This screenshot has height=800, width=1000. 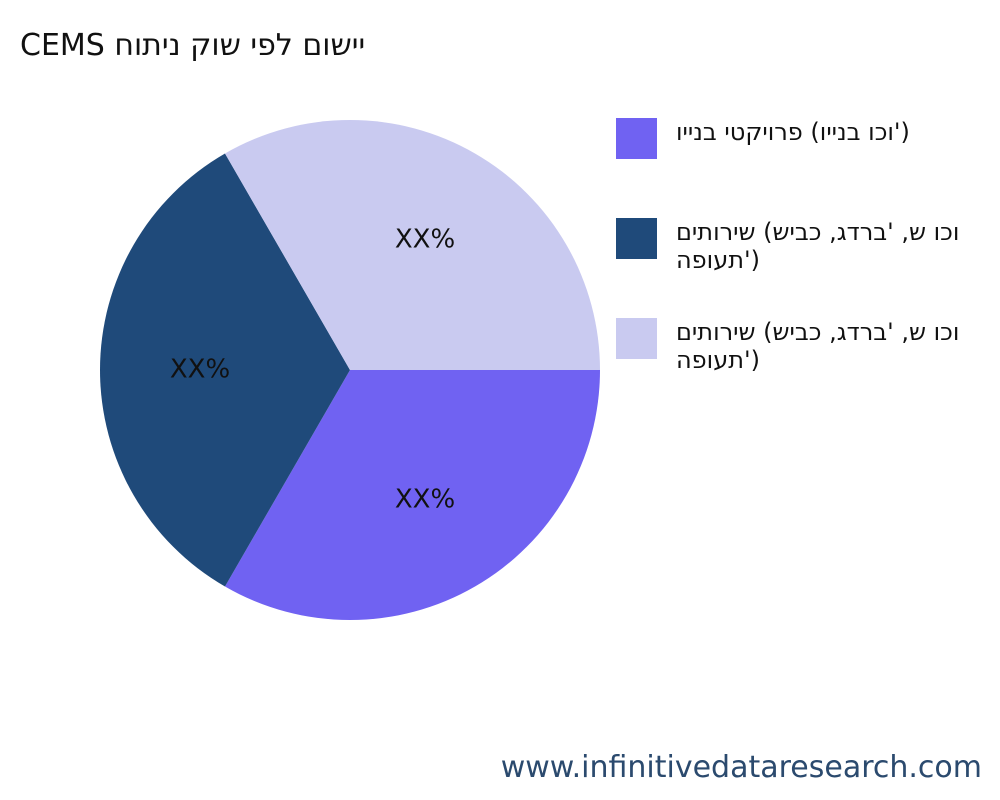 What do you see at coordinates (808, 168) in the screenshot?
I see `legend-item: ויינב יטקיורפ (ויינב וכו')` at bounding box center [808, 168].